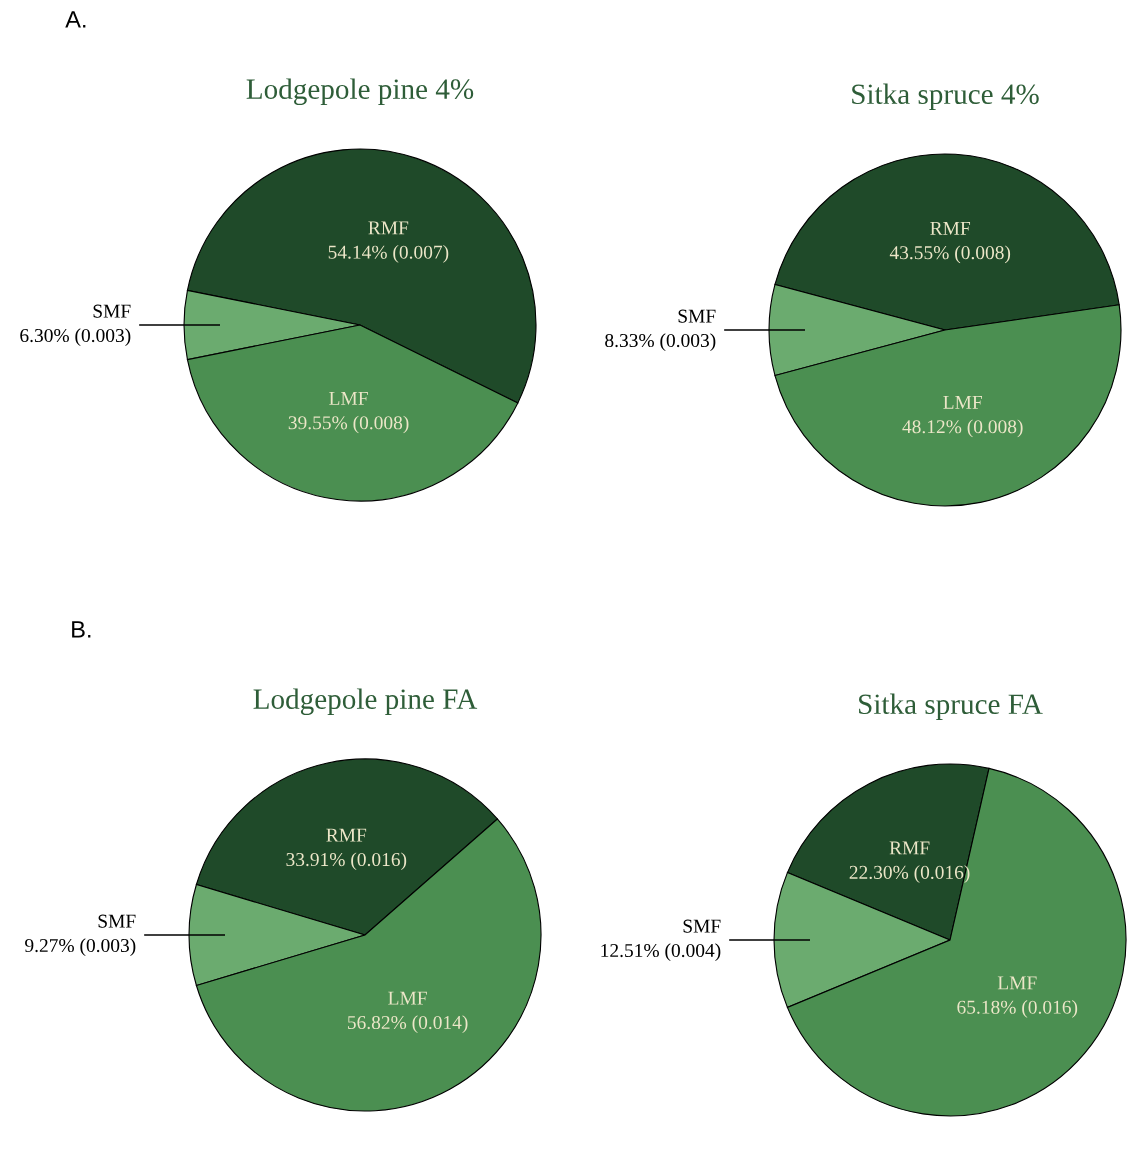  I want to click on chart-title: Sitka spruce 4%, so click(945, 96).